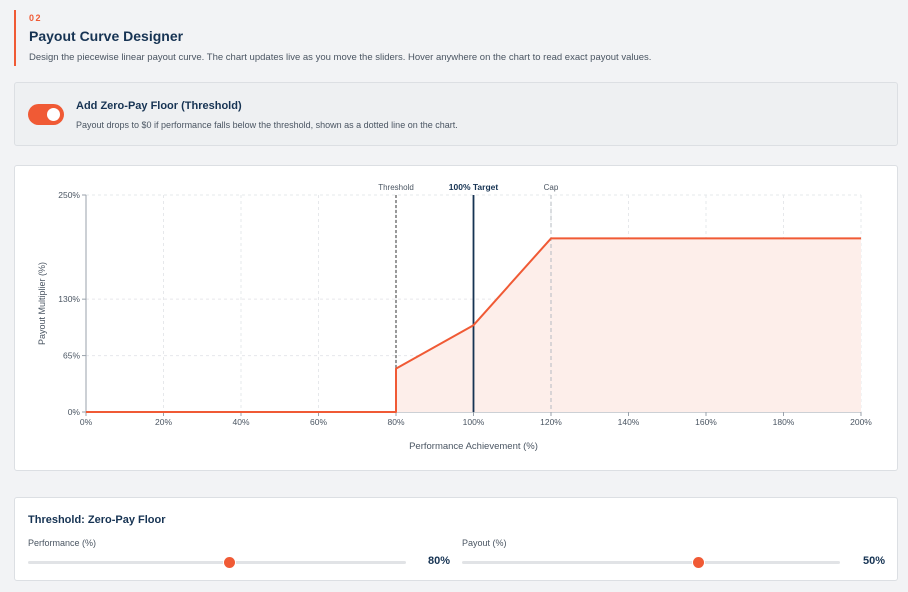 This screenshot has width=908, height=592. What do you see at coordinates (629, 422) in the screenshot?
I see `x-tick-label: 140%` at bounding box center [629, 422].